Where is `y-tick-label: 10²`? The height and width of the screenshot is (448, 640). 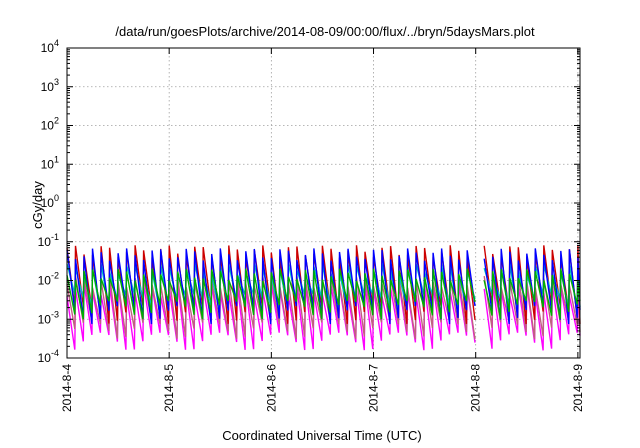 y-tick-label: 10² is located at coordinates (50, 124).